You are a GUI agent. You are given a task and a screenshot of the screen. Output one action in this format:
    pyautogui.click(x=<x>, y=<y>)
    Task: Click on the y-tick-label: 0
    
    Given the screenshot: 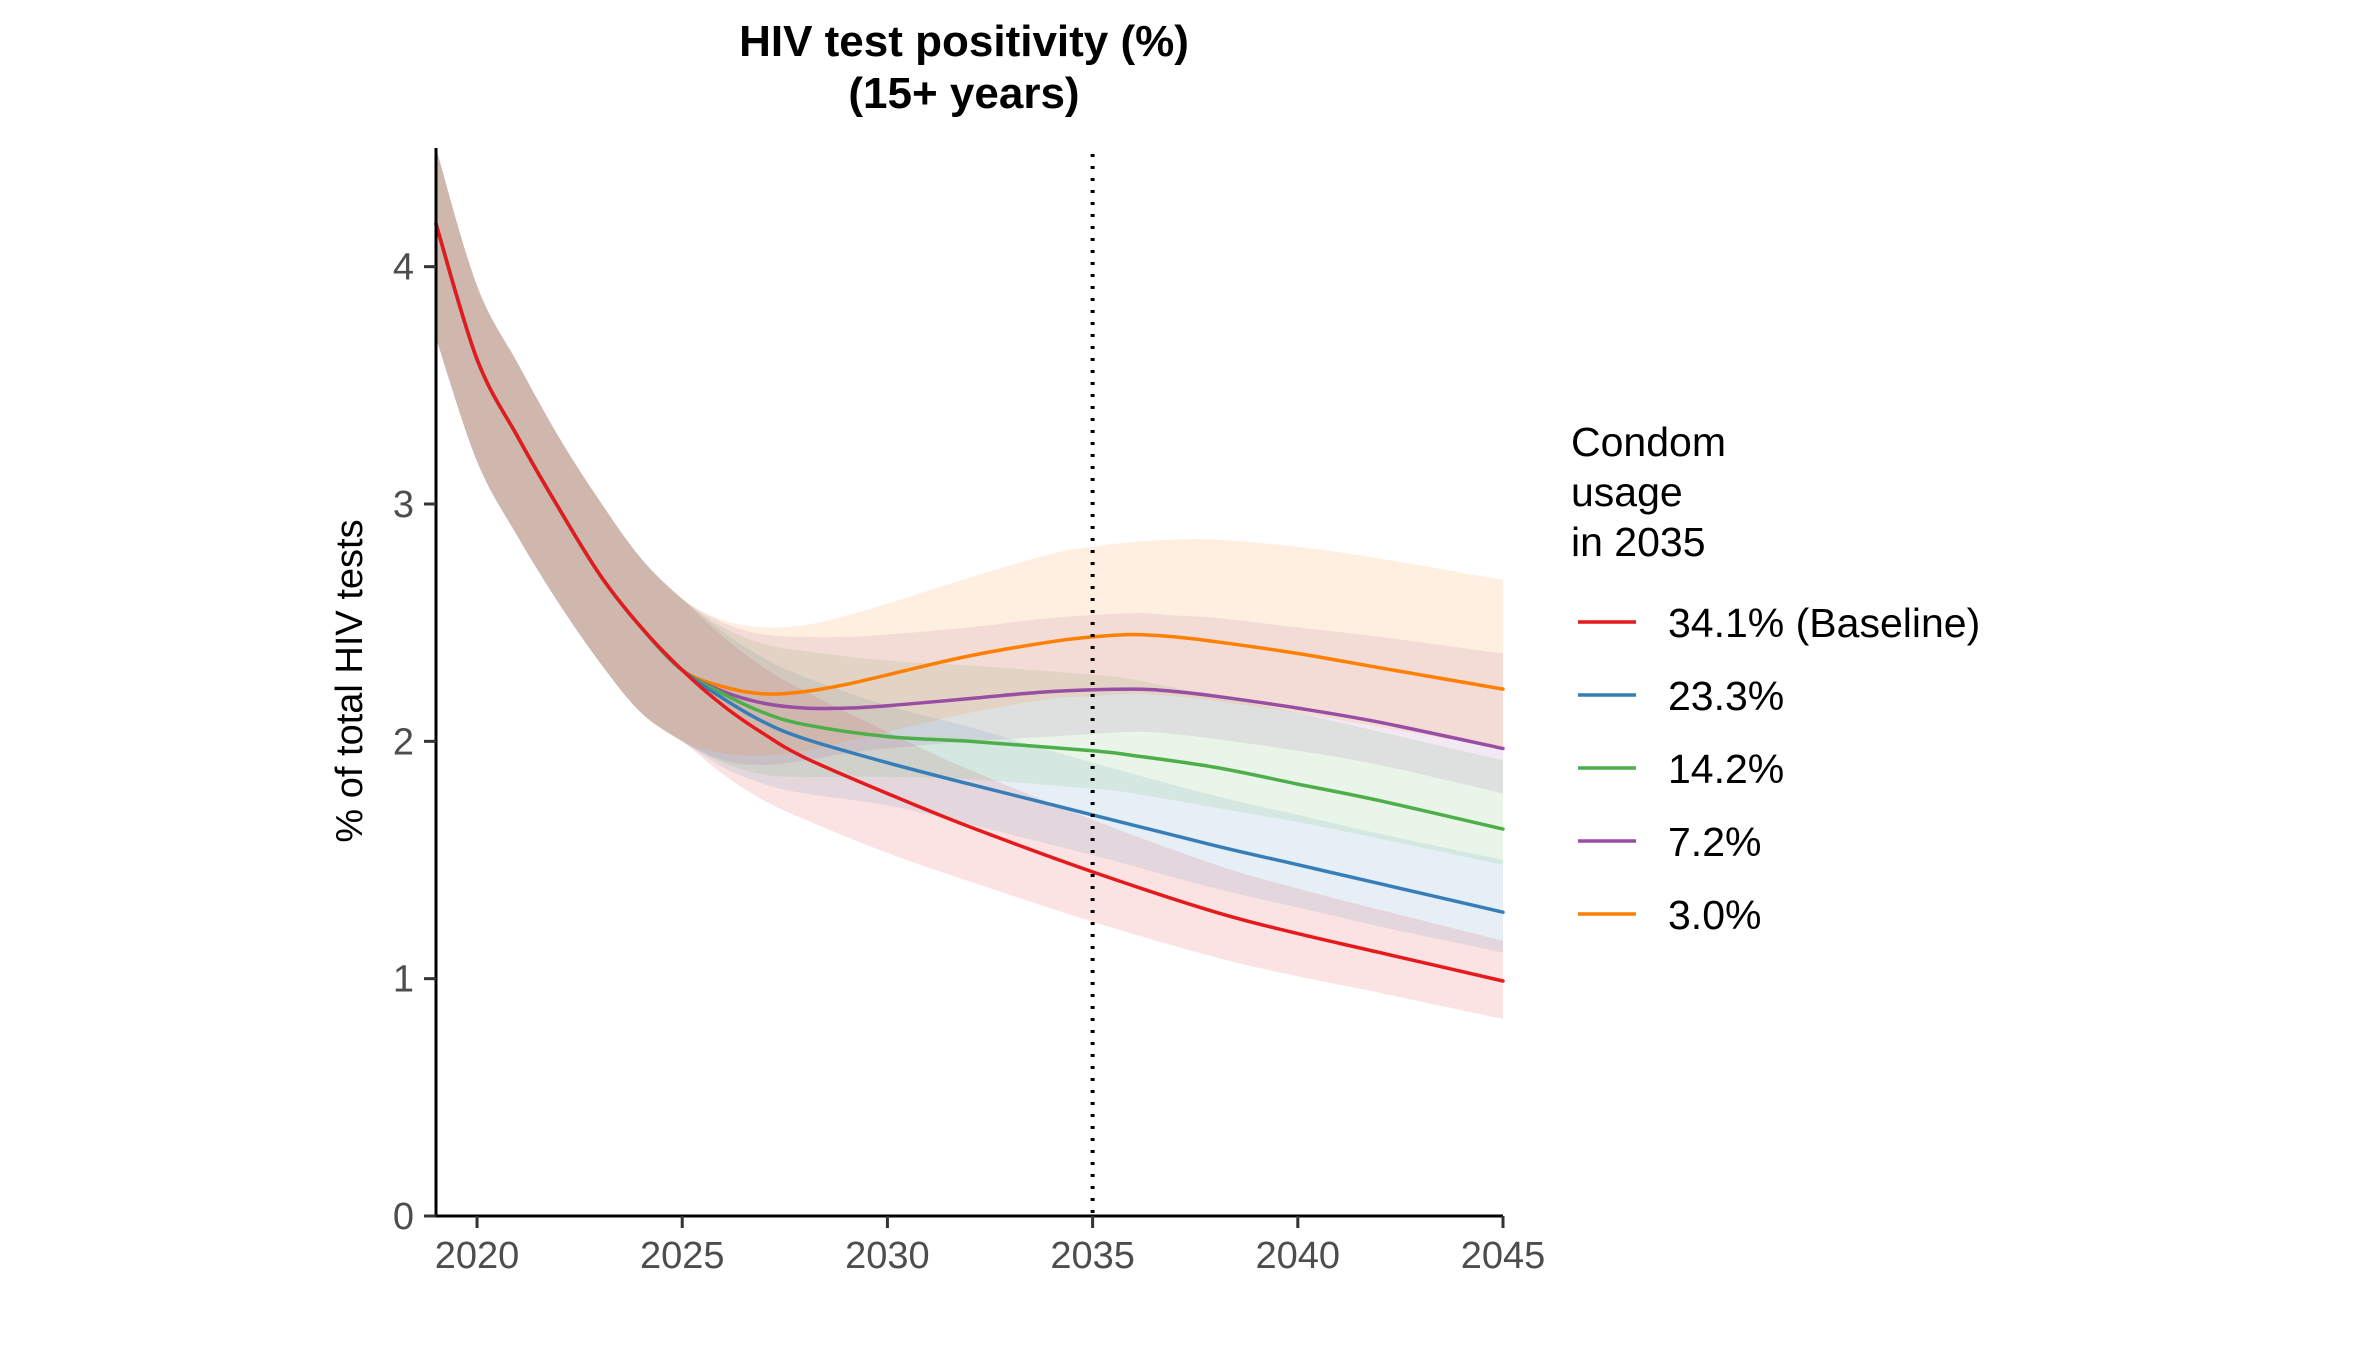 What is the action you would take?
    pyautogui.click(x=403, y=1217)
    